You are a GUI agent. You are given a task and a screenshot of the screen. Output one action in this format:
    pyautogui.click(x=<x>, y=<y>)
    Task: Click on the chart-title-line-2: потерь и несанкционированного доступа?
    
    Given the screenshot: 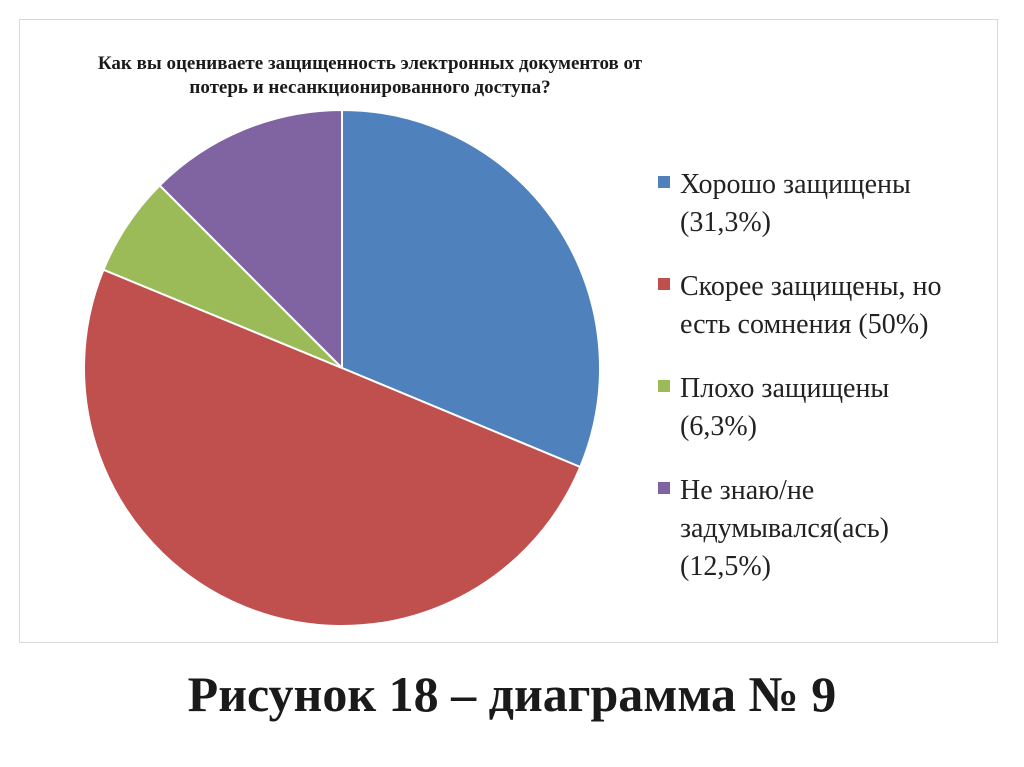 What is the action you would take?
    pyautogui.click(x=370, y=87)
    